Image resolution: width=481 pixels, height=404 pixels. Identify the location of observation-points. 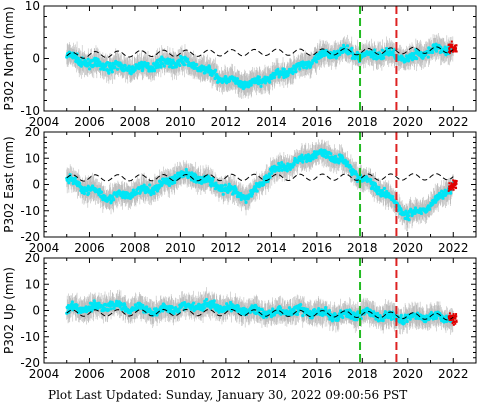
(260, 185).